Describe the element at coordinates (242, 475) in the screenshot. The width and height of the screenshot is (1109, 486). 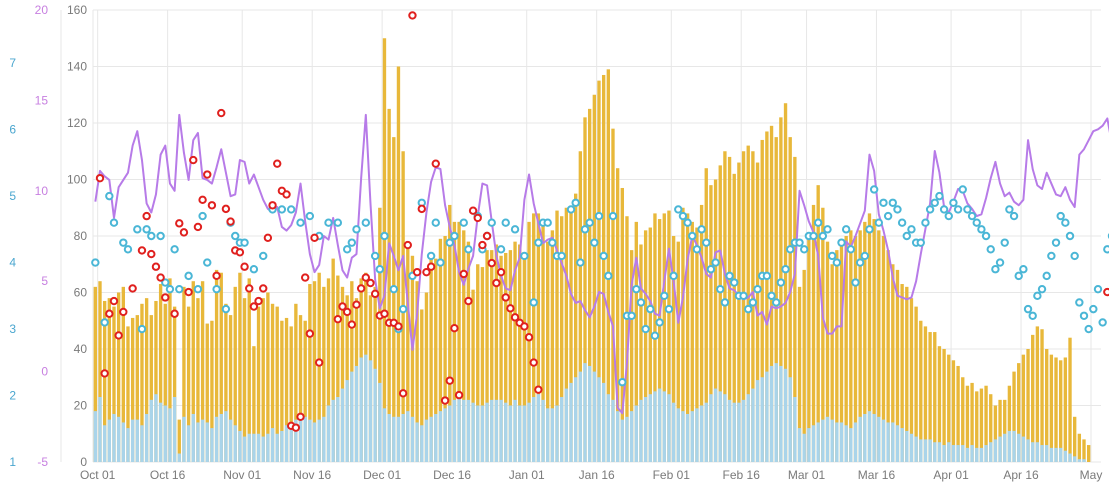
I see `x-tick-label: Nov 01` at that location.